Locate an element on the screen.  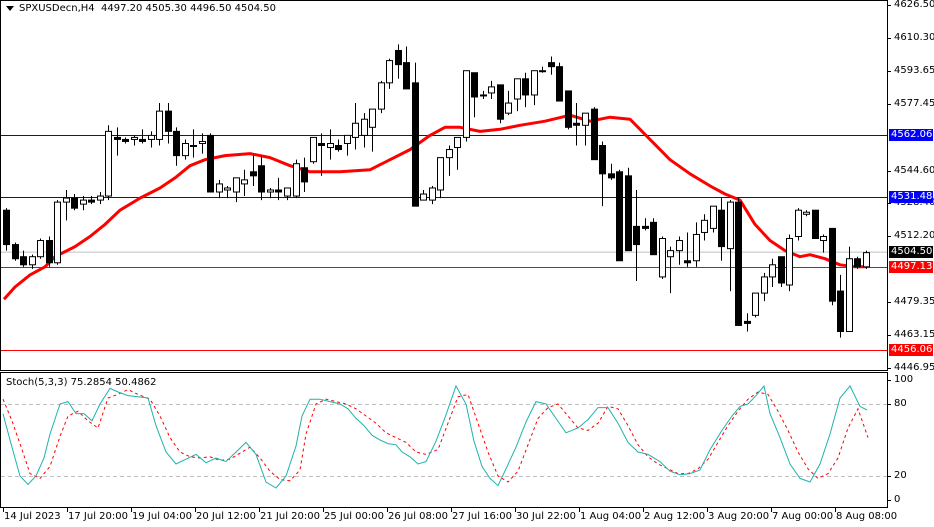
stoch-tick-label: 20 is located at coordinates (900, 475).